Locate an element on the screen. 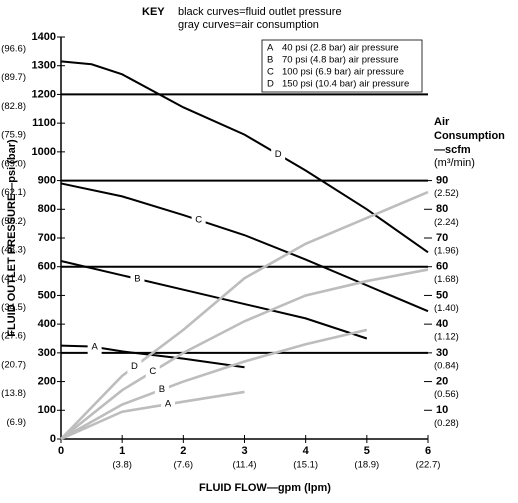 Image resolution: width=518 pixels, height=503 pixels. y2-tick-sublabel: (1.68) is located at coordinates (446, 279).